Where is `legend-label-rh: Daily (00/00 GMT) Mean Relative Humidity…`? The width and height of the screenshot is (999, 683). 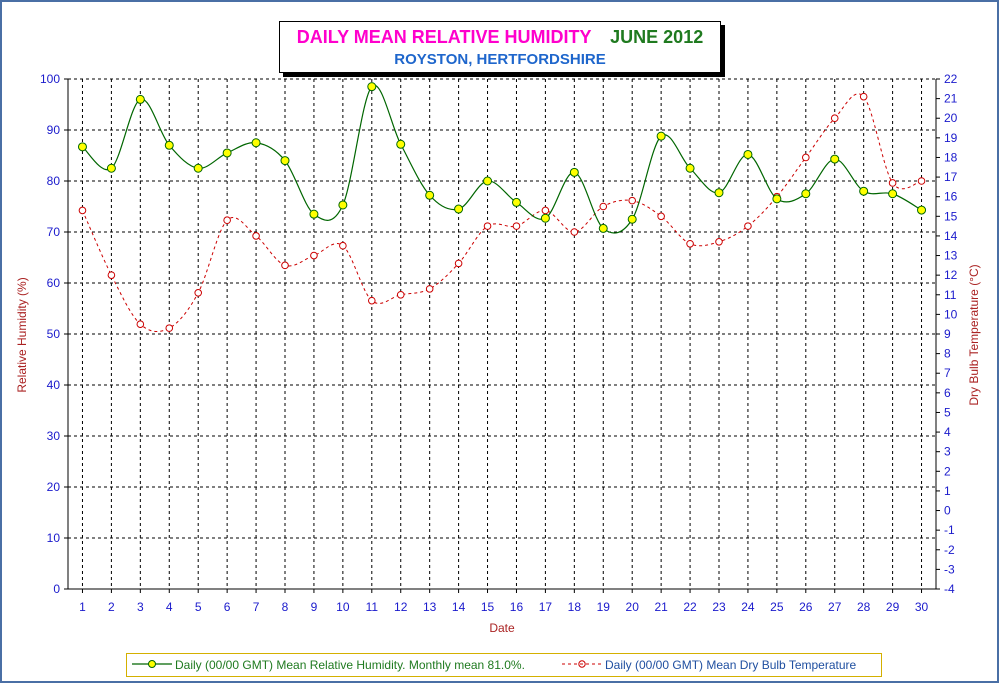
legend-label-rh: Daily (00/00 GMT) Mean Relative Humidity… is located at coordinates (350, 665).